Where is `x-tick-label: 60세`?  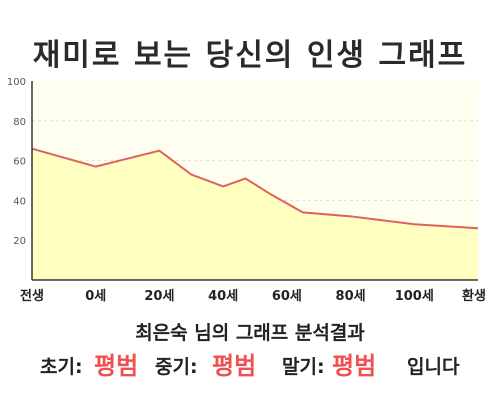 x-tick-label: 60세 is located at coordinates (287, 296).